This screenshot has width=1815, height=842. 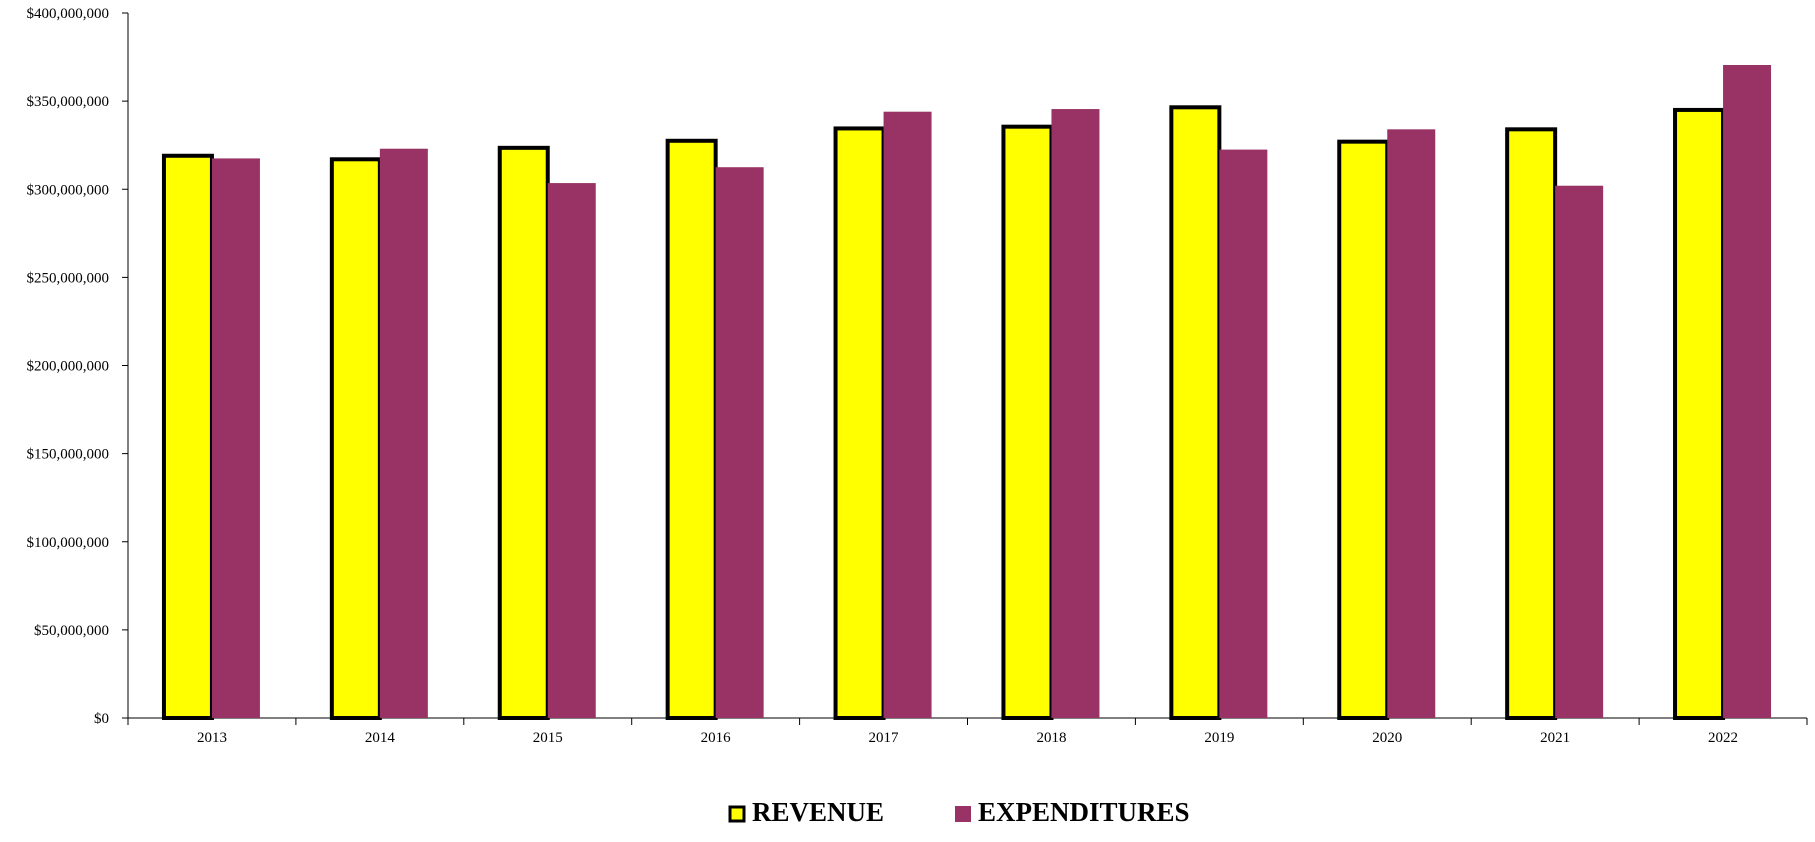 What do you see at coordinates (68, 455) in the screenshot?
I see `y-tick-label: $150,000,000` at bounding box center [68, 455].